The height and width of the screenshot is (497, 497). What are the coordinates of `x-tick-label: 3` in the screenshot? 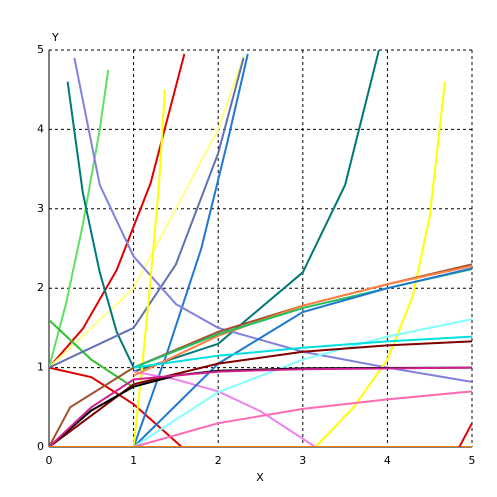 It's located at (302, 460).